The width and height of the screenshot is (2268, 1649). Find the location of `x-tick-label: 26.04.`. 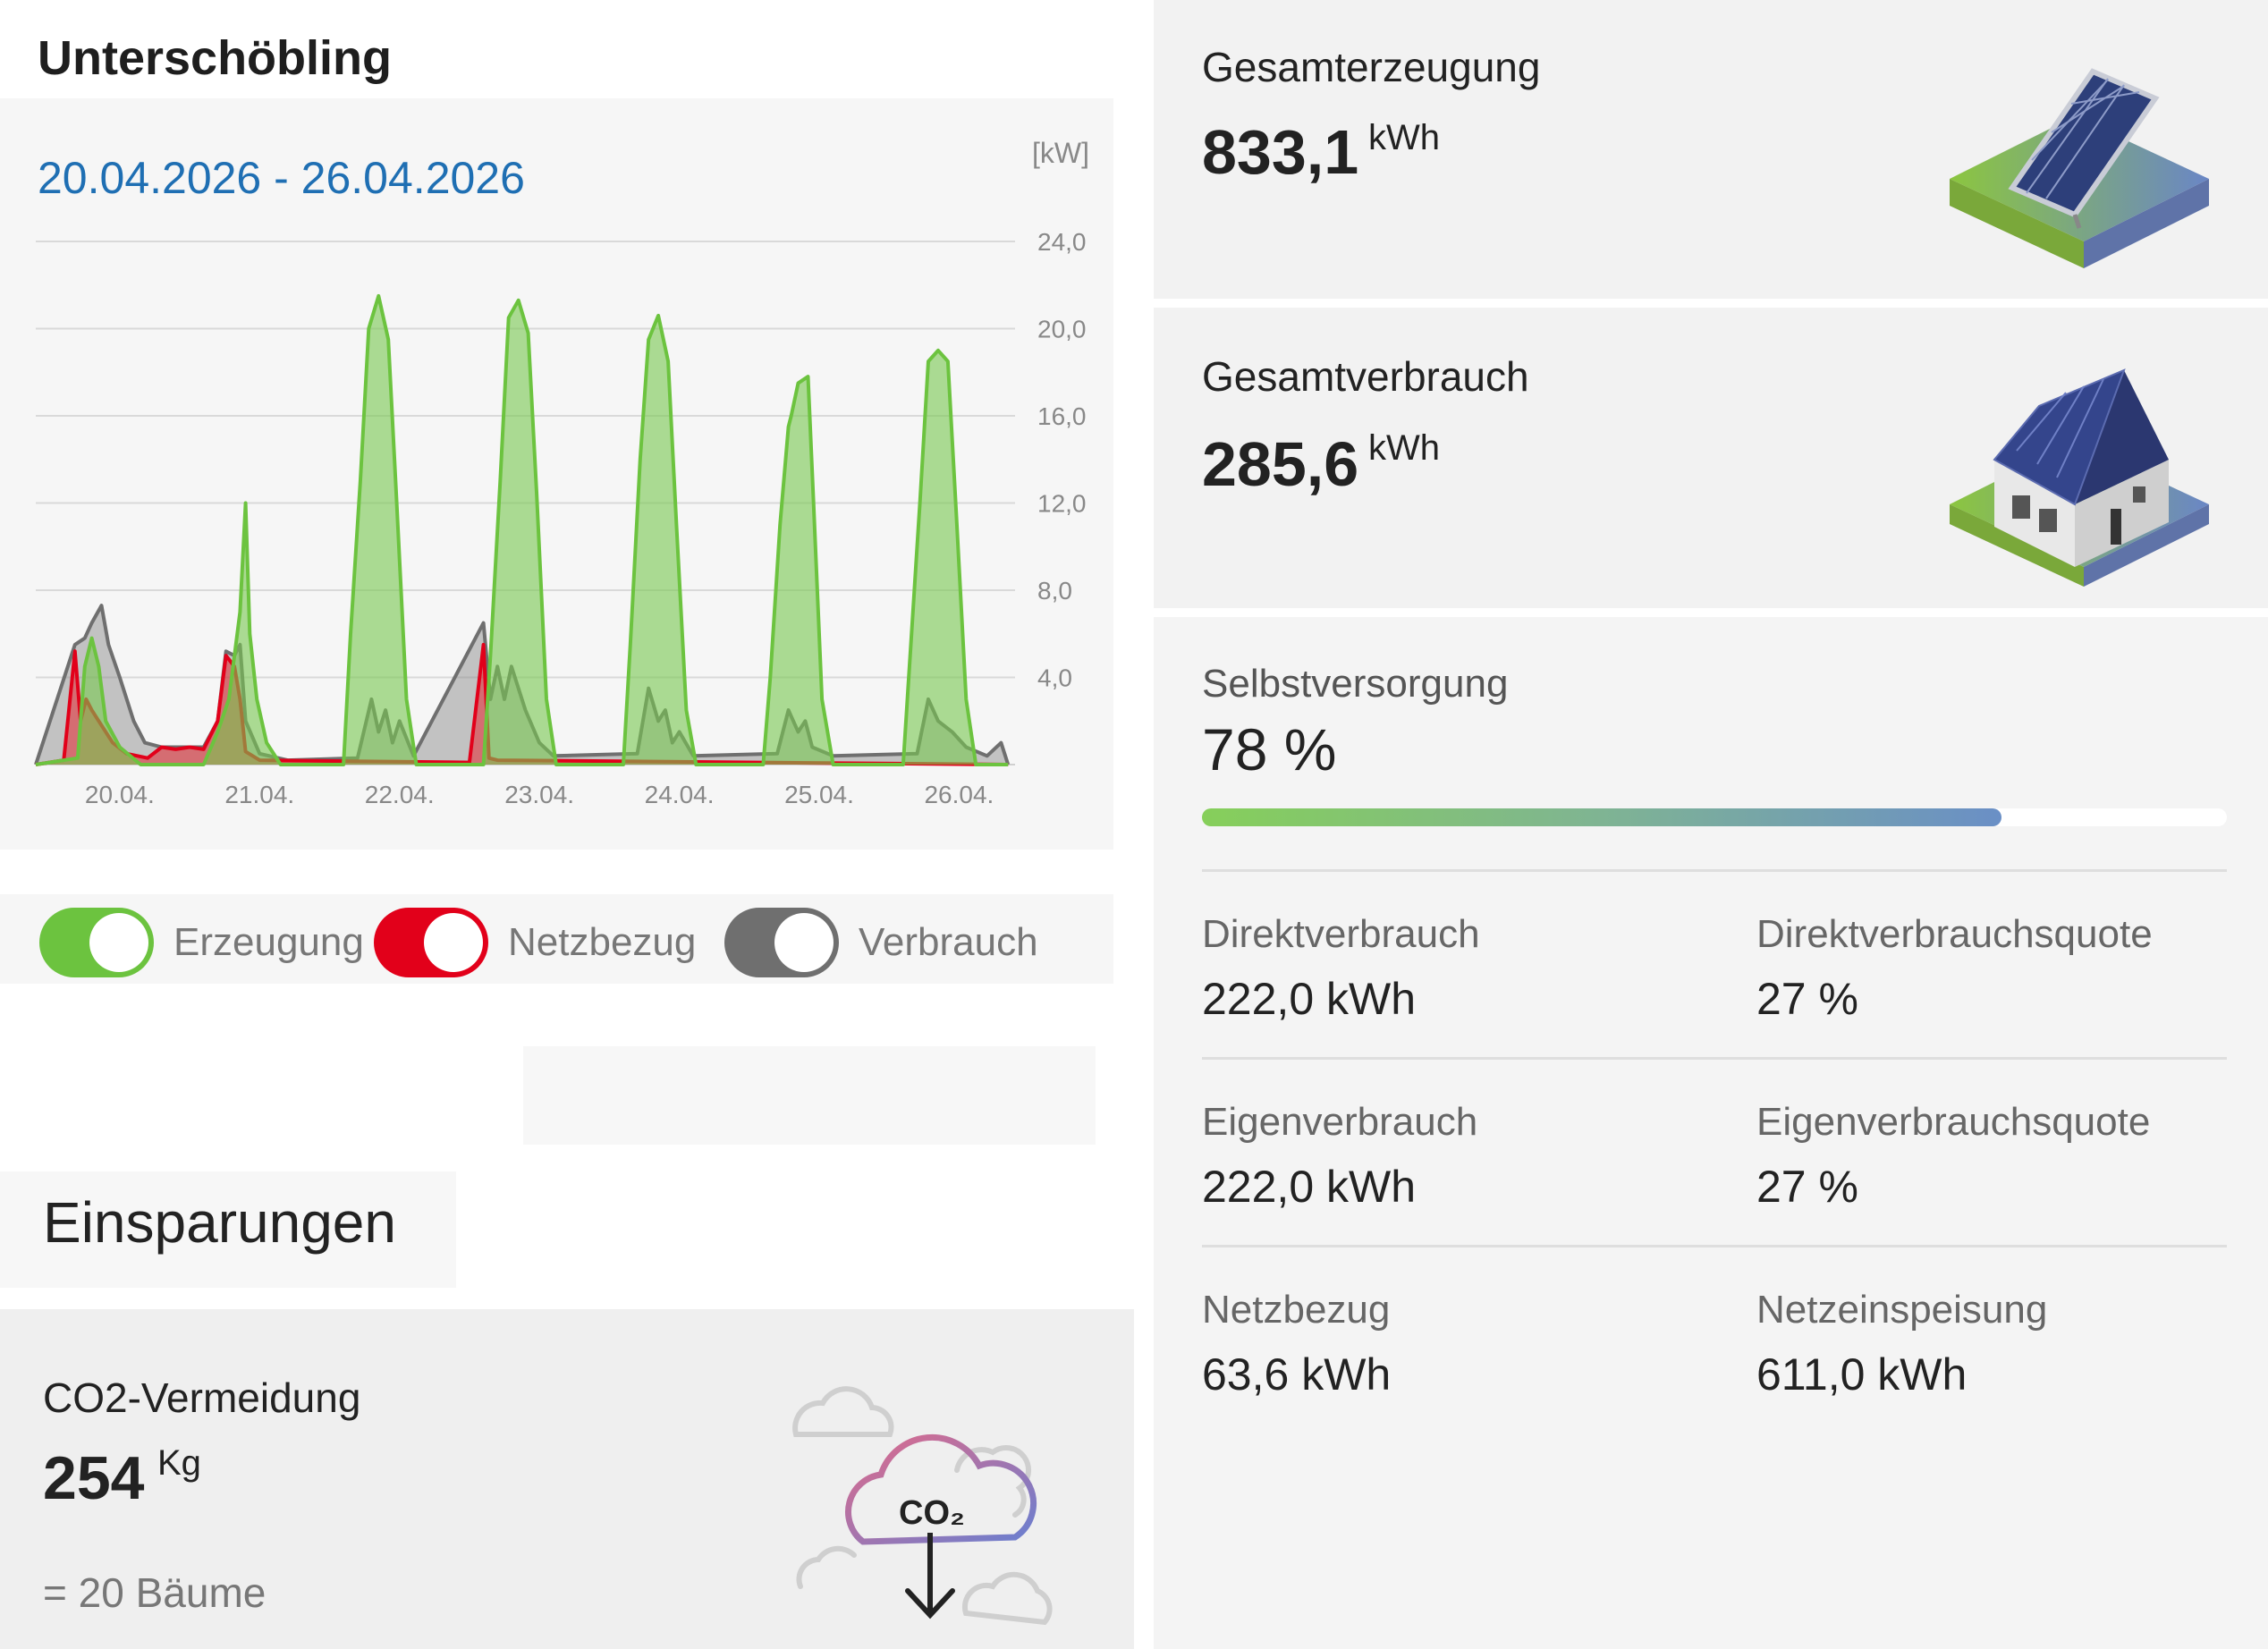

x-tick-label: 26.04. is located at coordinates (959, 794).